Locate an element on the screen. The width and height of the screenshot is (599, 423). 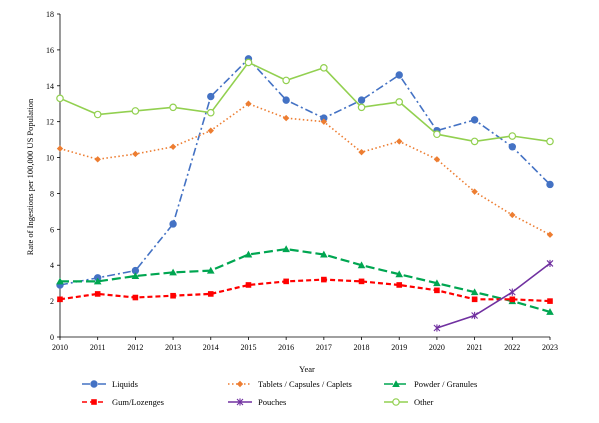
legend-item-tablets-capsules-caplets: Tablets / Capsules / Caplets is located at coordinates (290, 384).